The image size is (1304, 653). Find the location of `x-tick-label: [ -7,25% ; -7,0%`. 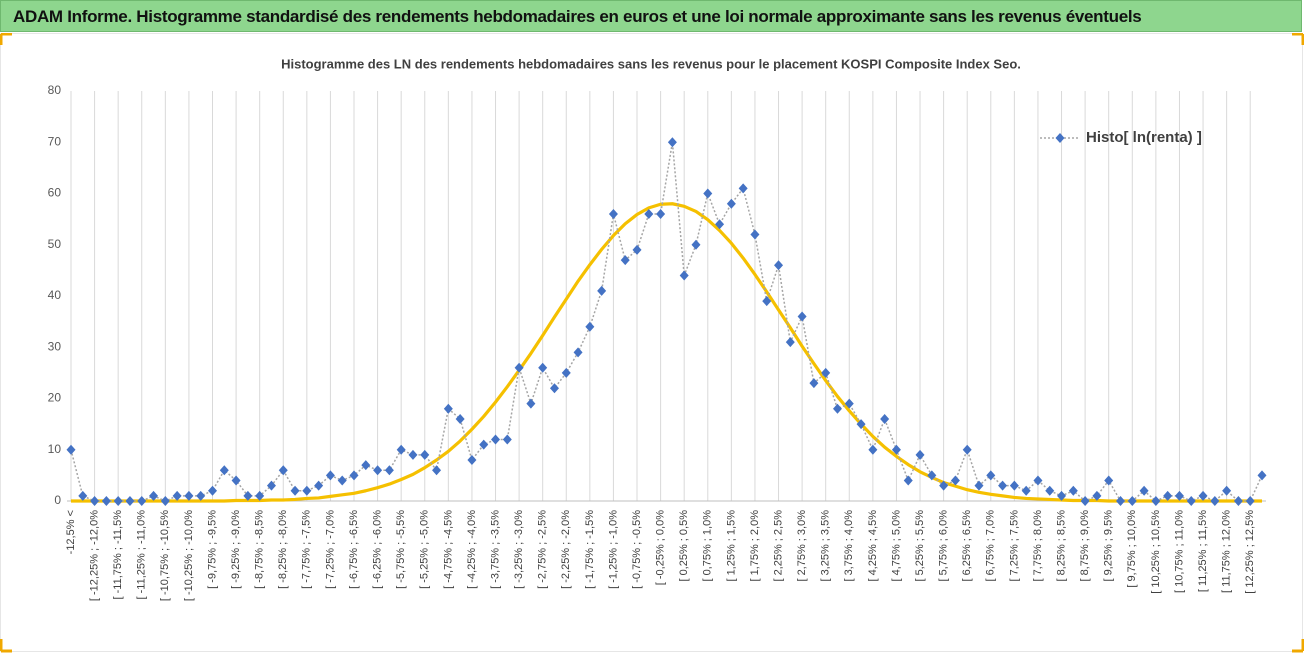

x-tick-label: [ -7,25% ; -7,0% is located at coordinates (330, 549).